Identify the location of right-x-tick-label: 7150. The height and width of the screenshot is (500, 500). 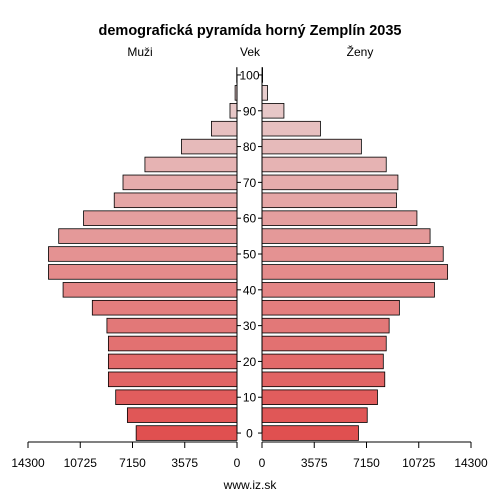
(366, 463).